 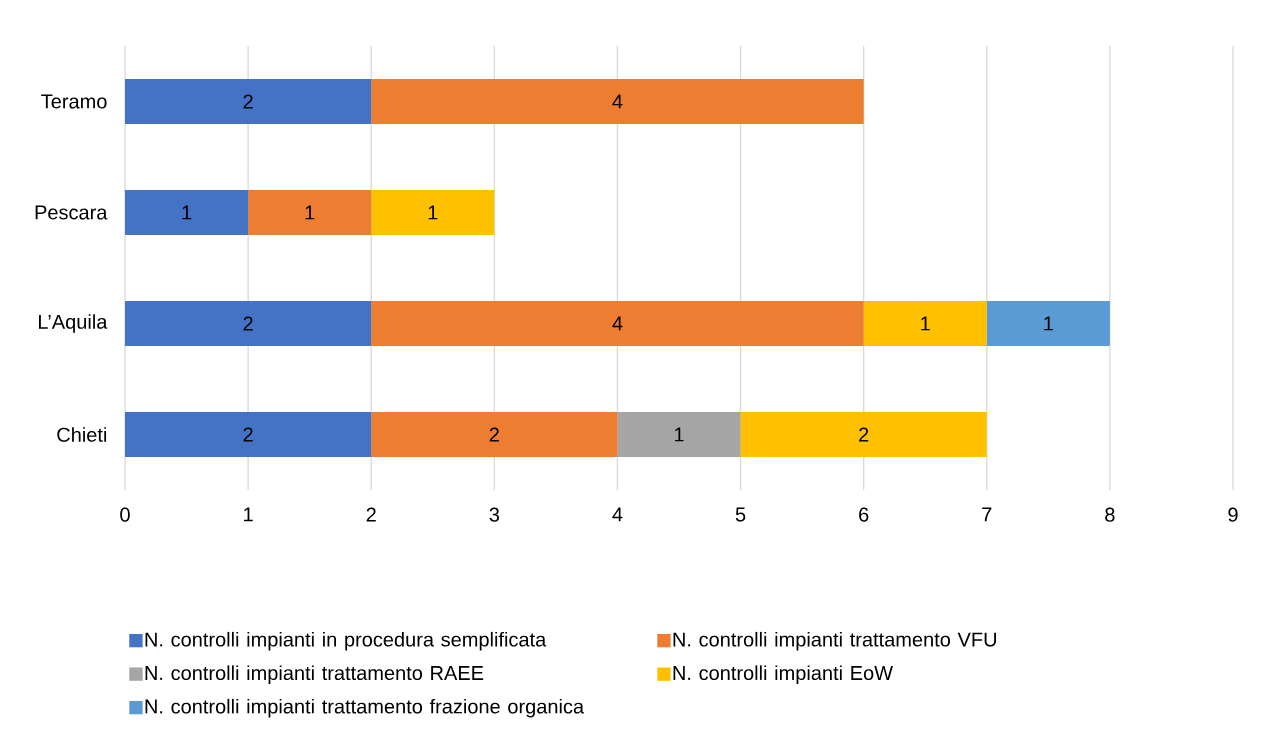 What do you see at coordinates (365, 708) in the screenshot?
I see `legend-label: N. controlli impianti trattamento frazione organica` at bounding box center [365, 708].